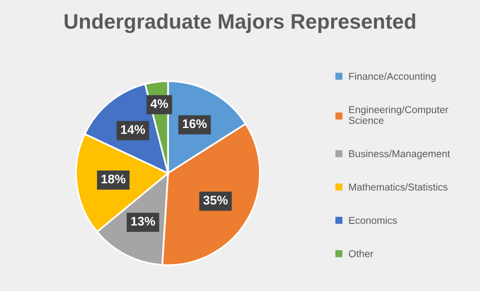  I want to click on data-label: 13%, so click(143, 221).